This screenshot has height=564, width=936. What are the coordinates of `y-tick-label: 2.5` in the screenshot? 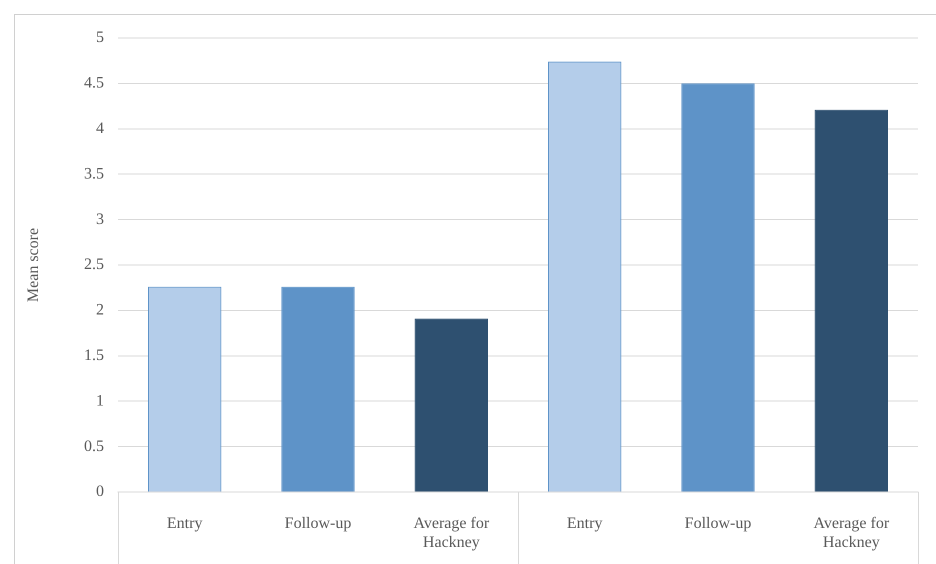 It's located at (94, 265).